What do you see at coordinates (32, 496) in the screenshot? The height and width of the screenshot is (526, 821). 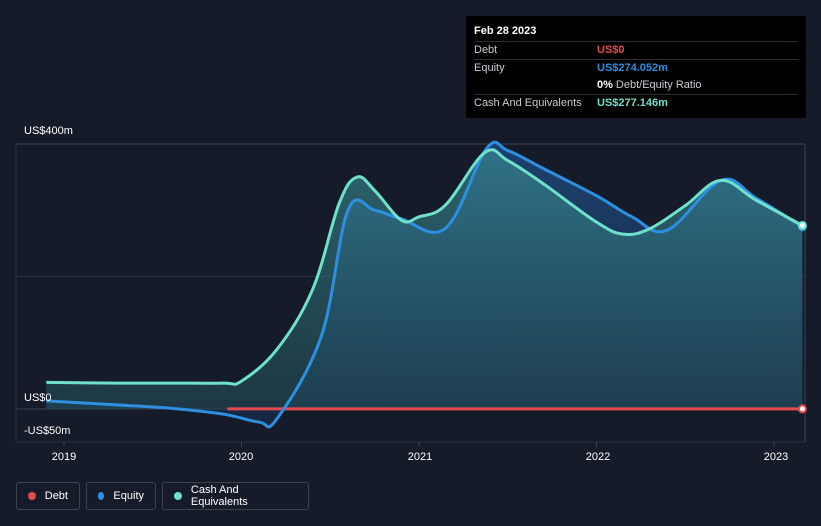 I see `legend-debt-dot-icon` at bounding box center [32, 496].